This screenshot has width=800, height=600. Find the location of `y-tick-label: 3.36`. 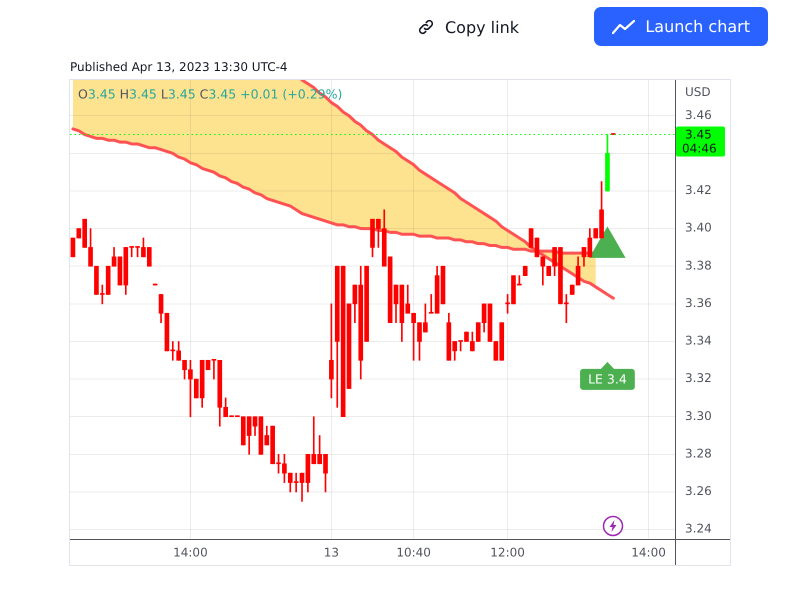

y-tick-label: 3.36 is located at coordinates (698, 303).